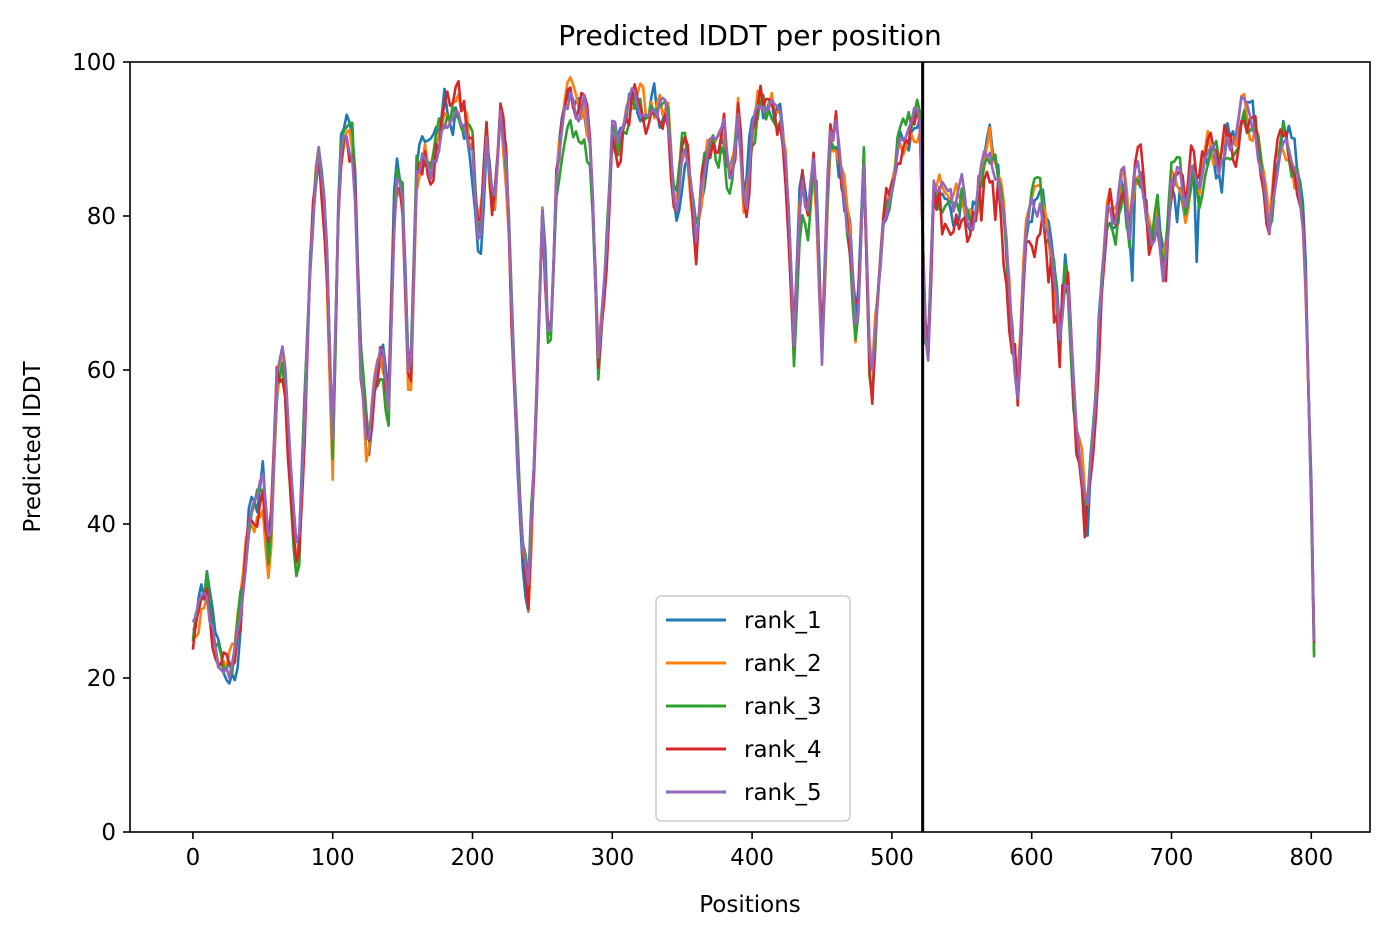  What do you see at coordinates (783, 750) in the screenshot?
I see `legend-label-rank_4: rank_4` at bounding box center [783, 750].